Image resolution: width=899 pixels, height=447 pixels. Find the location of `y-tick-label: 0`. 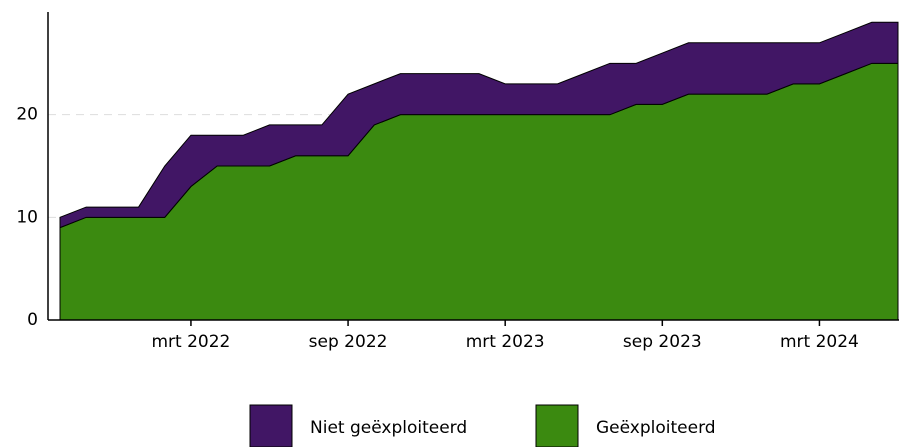

y-tick-label: 0 is located at coordinates (32, 320).